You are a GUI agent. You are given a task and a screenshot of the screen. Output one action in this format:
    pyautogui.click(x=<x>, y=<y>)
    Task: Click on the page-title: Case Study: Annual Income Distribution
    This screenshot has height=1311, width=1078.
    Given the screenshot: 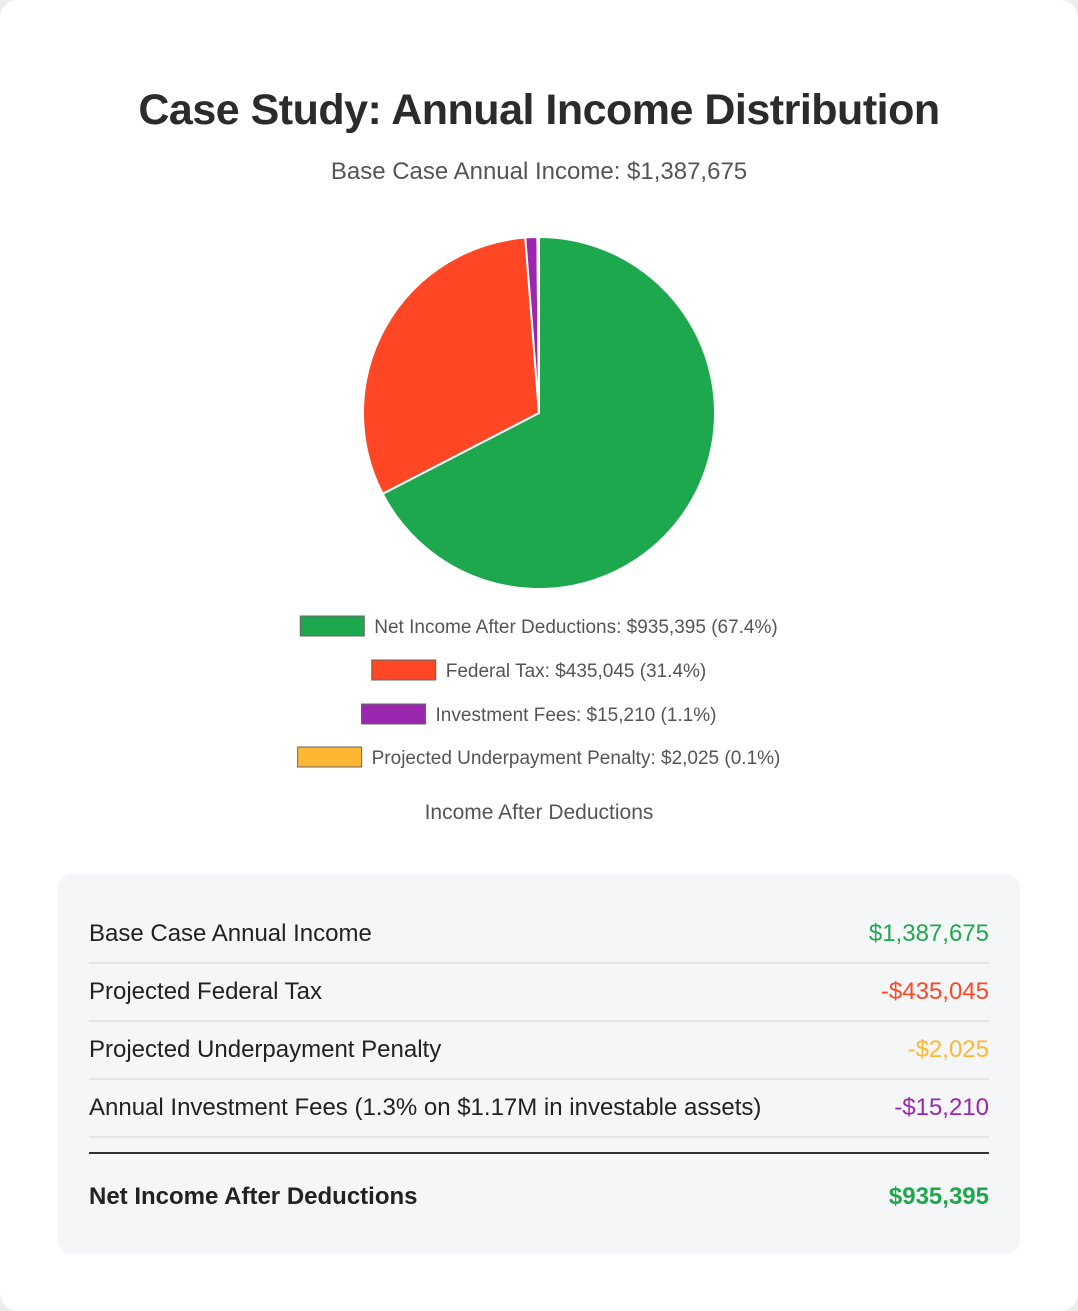 What is the action you would take?
    pyautogui.click(x=539, y=110)
    